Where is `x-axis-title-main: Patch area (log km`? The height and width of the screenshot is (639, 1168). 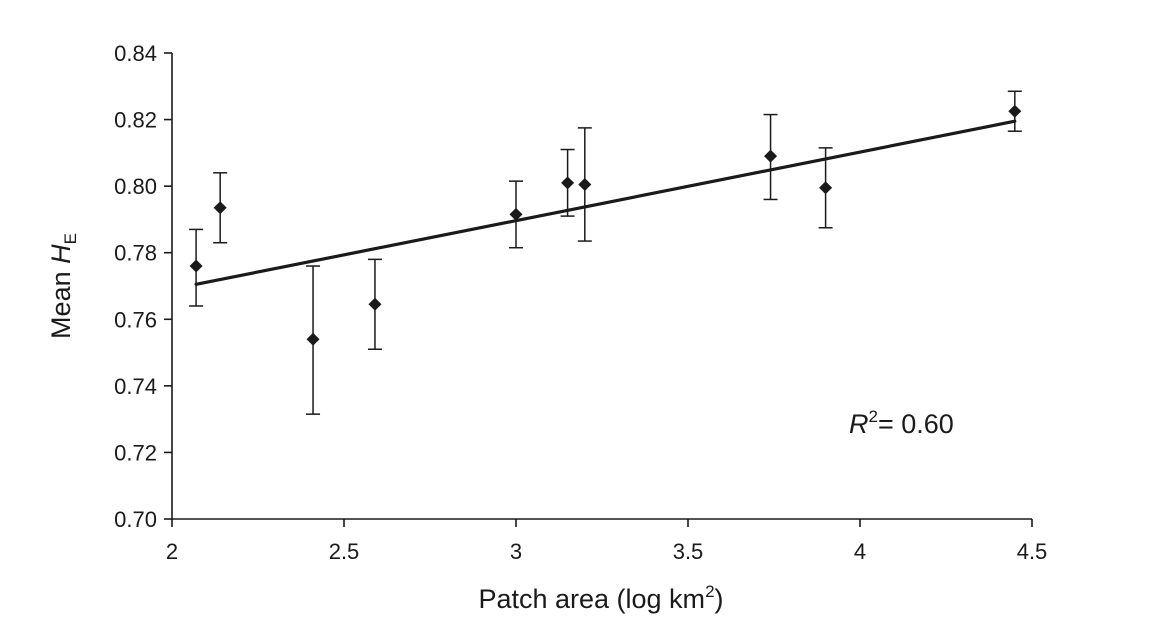
x-axis-title-main: Patch area (log km is located at coordinates (591, 599).